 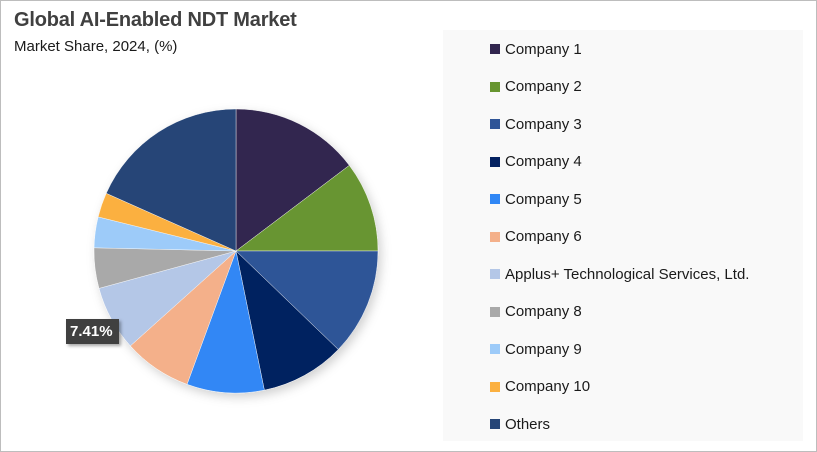 What do you see at coordinates (543, 49) in the screenshot?
I see `legend-label: Company 1` at bounding box center [543, 49].